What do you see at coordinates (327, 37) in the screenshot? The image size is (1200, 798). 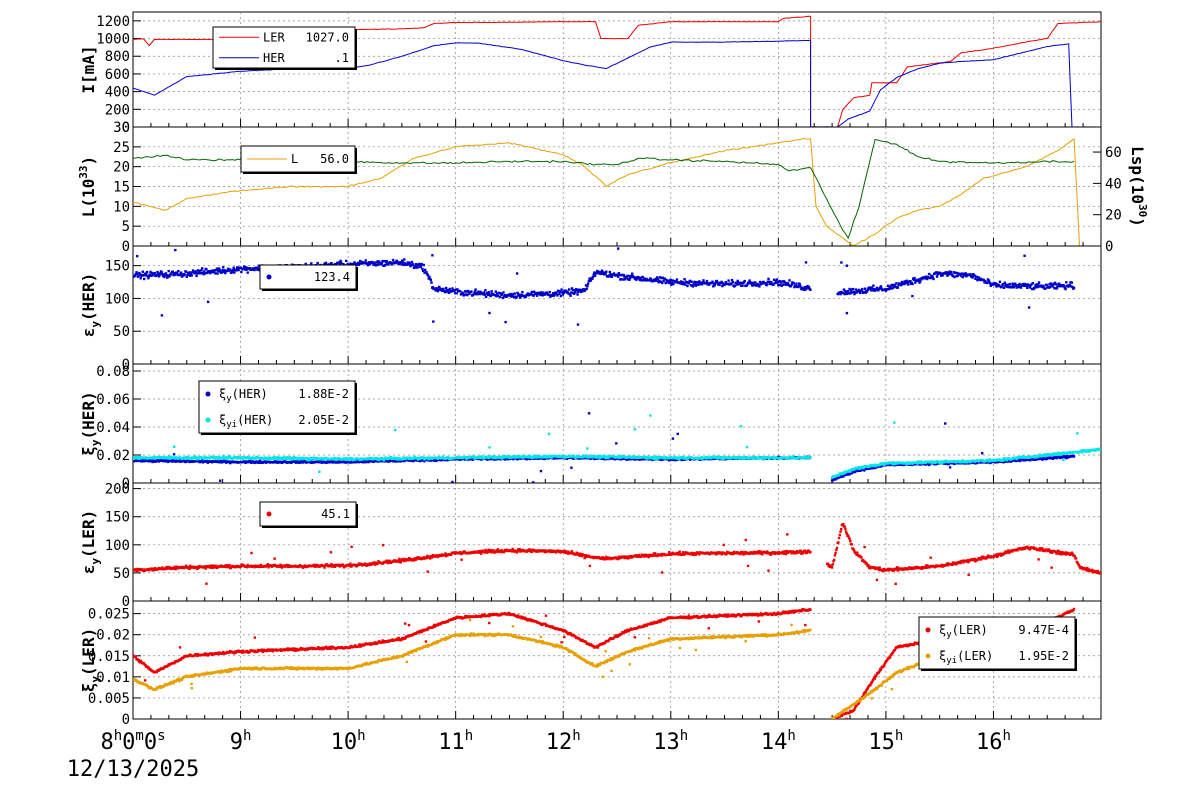 I see `legend-value: 1027.0` at bounding box center [327, 37].